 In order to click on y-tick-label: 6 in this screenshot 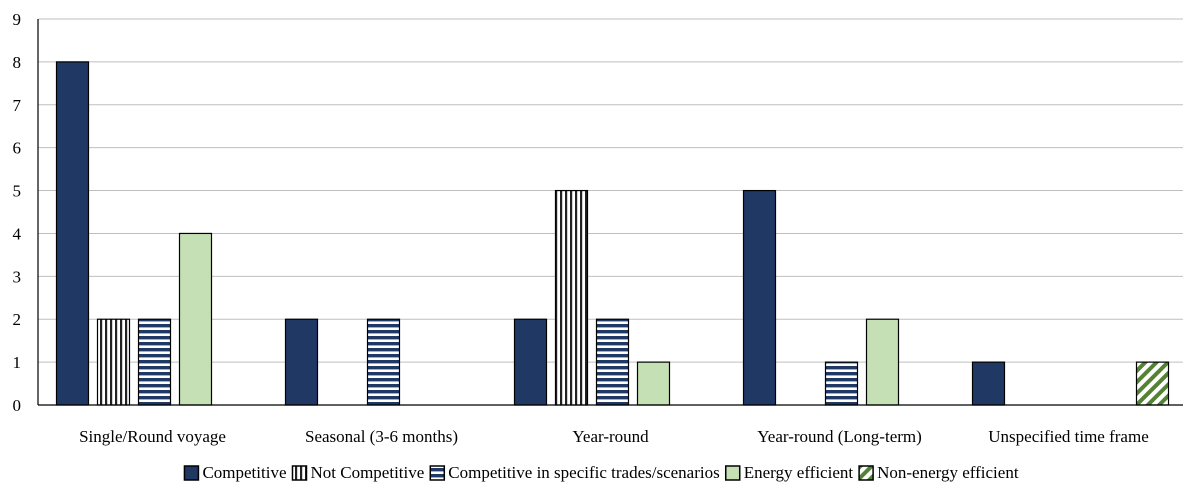, I will do `click(17, 148)`.